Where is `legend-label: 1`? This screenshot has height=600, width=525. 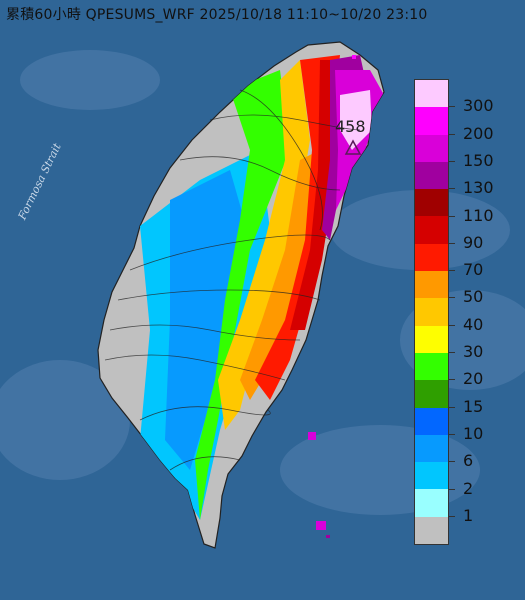 legend-label: 1 is located at coordinates (468, 515).